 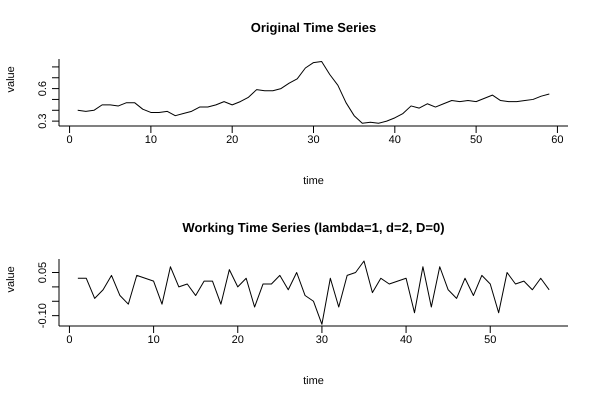 I want to click on y-tick-label: 0.6, so click(x=43, y=88).